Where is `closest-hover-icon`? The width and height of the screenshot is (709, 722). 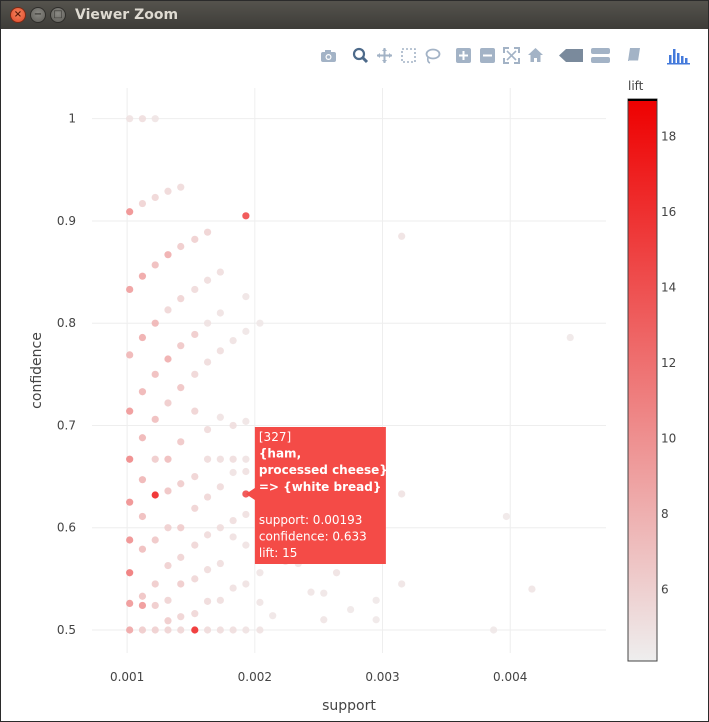
closest-hover-icon is located at coordinates (634, 55).